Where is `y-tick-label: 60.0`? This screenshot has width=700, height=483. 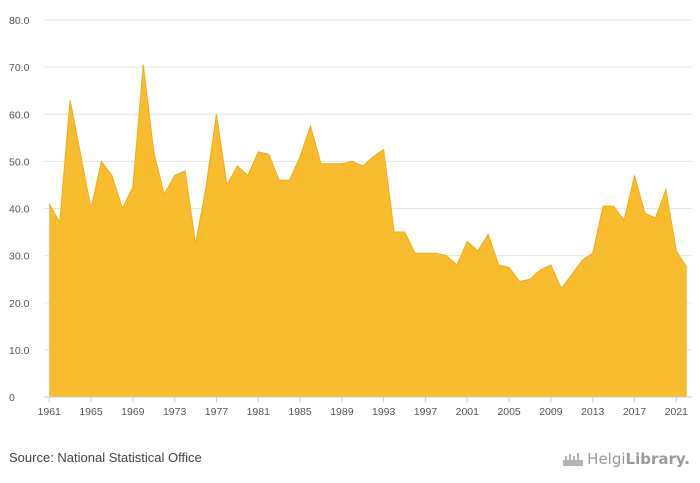 y-tick-label: 60.0 is located at coordinates (19, 115).